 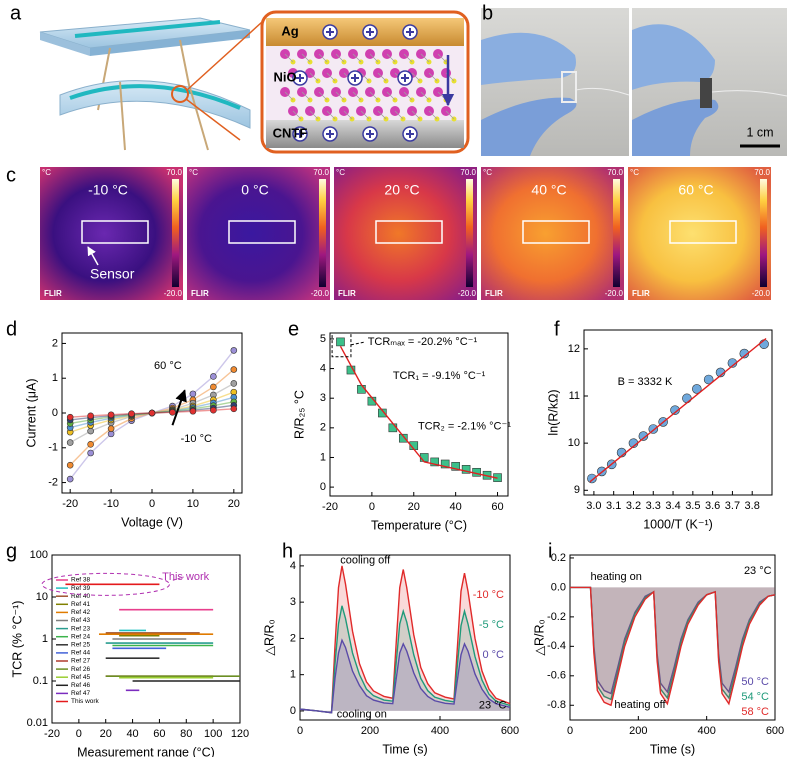 What do you see at coordinates (645, 382) in the screenshot?
I see `annotation: B = 3332 K` at bounding box center [645, 382].